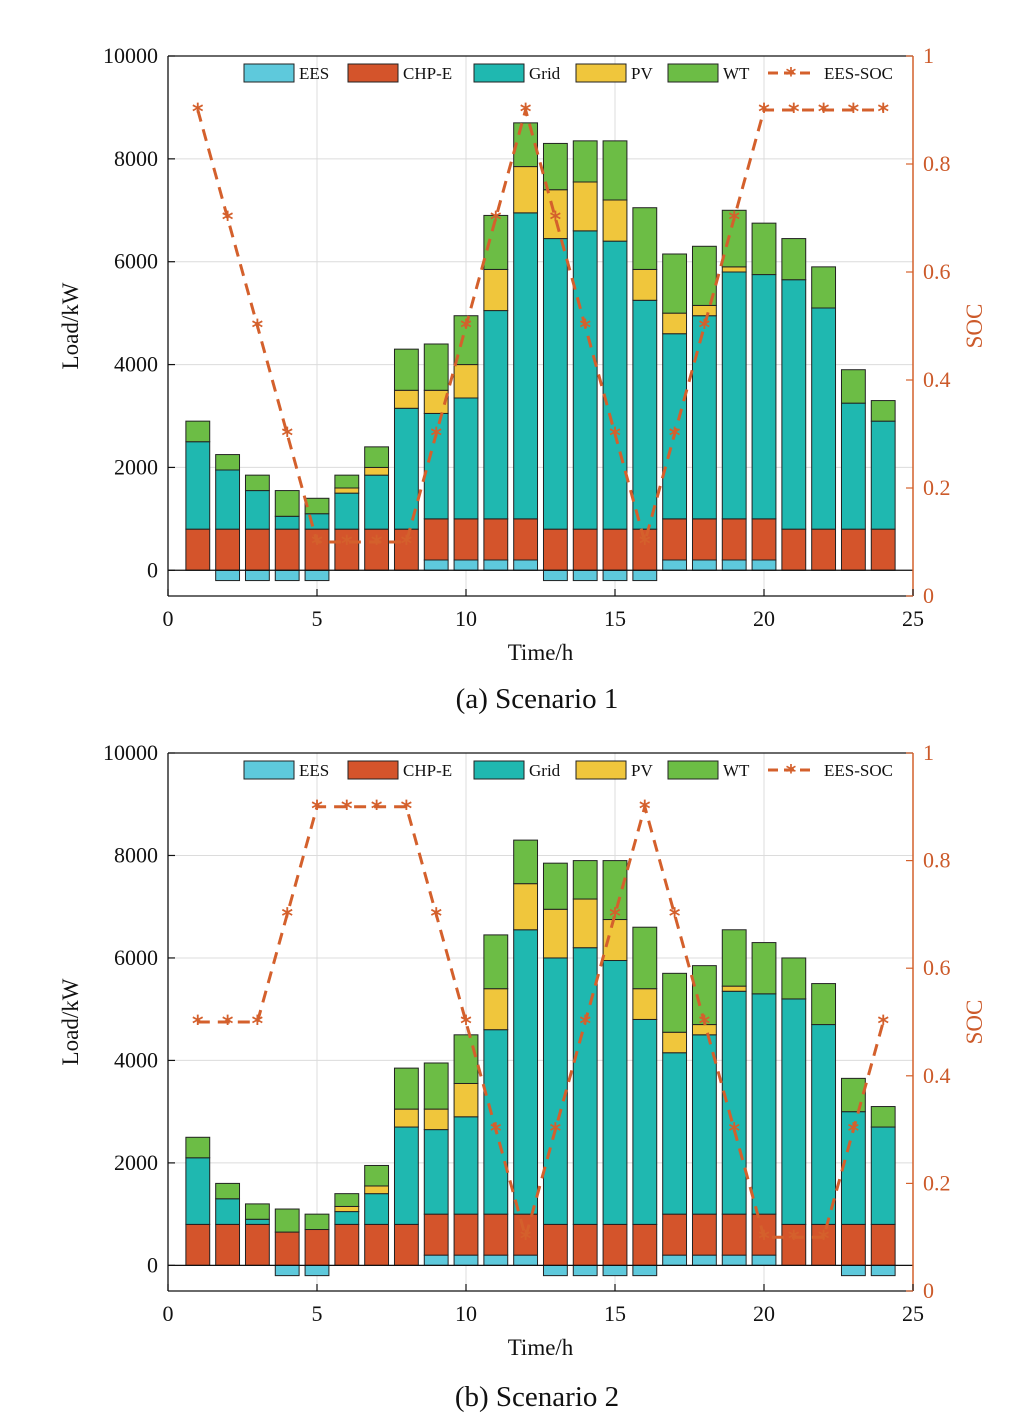 Image resolution: width=1024 pixels, height=1422 pixels. What do you see at coordinates (928, 1290) in the screenshot?
I see `y2-tick-label: 0` at bounding box center [928, 1290].